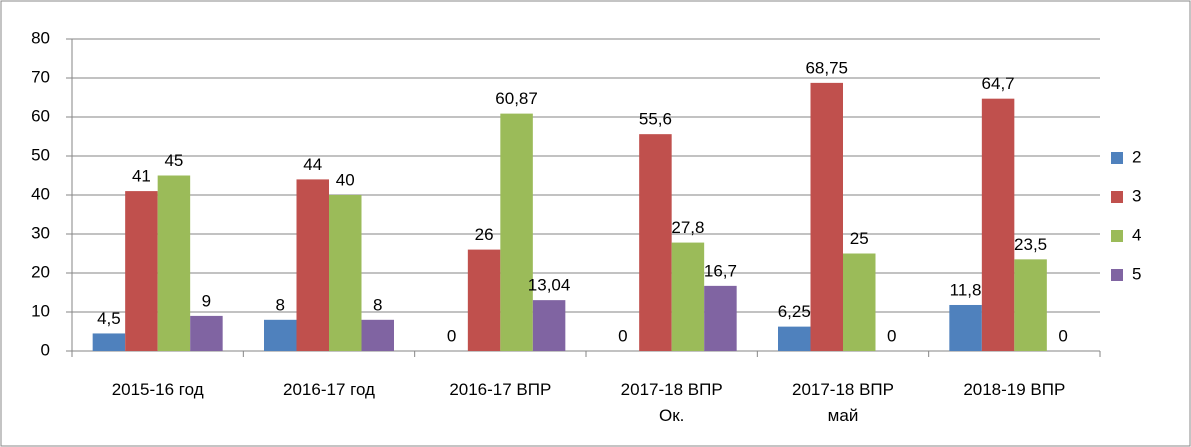 The image size is (1191, 447). What do you see at coordinates (1136, 195) in the screenshot?
I see `legend-label: 3` at bounding box center [1136, 195].